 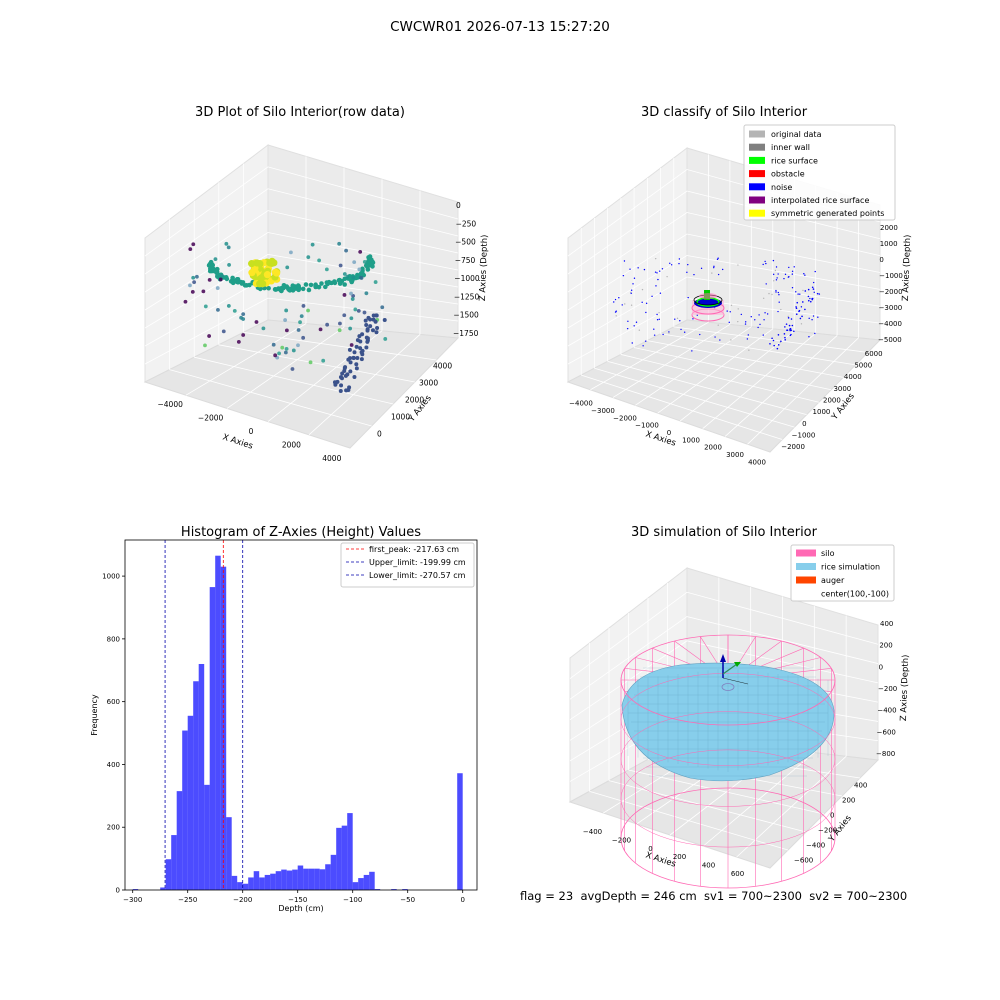 I want to click on y-tick-label: 200, so click(x=848, y=801).